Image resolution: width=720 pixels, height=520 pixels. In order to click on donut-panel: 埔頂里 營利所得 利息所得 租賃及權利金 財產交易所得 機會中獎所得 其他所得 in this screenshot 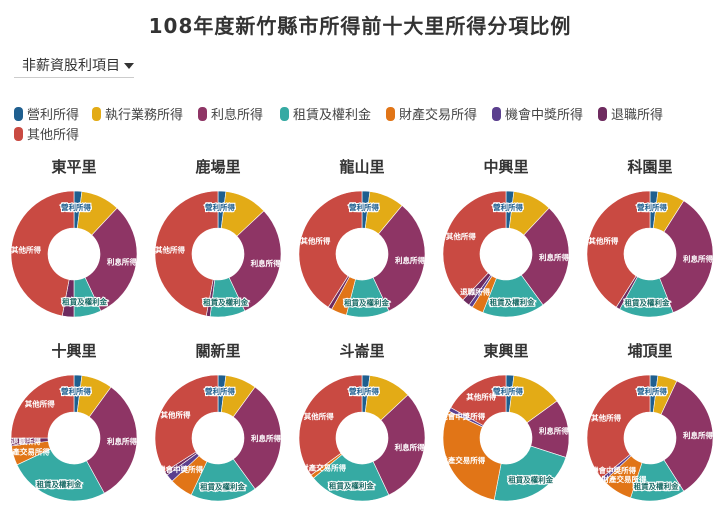, I will do `click(649, 425)`.